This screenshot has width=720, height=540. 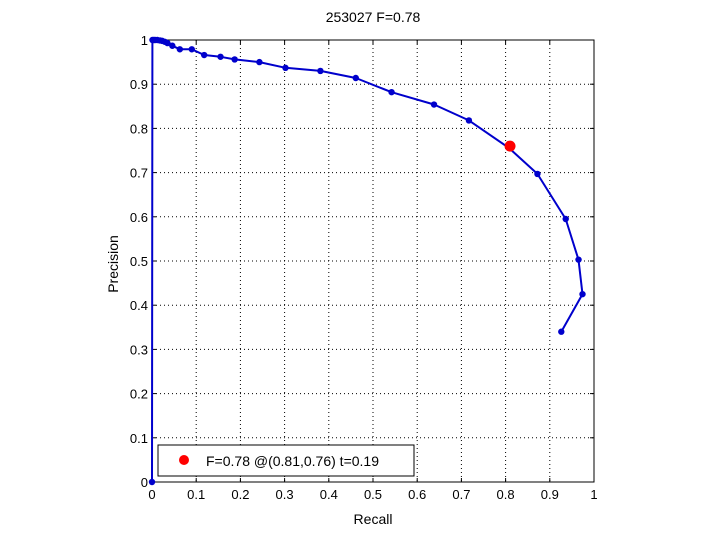 What do you see at coordinates (139, 128) in the screenshot?
I see `y-tick-label: 0.8` at bounding box center [139, 128].